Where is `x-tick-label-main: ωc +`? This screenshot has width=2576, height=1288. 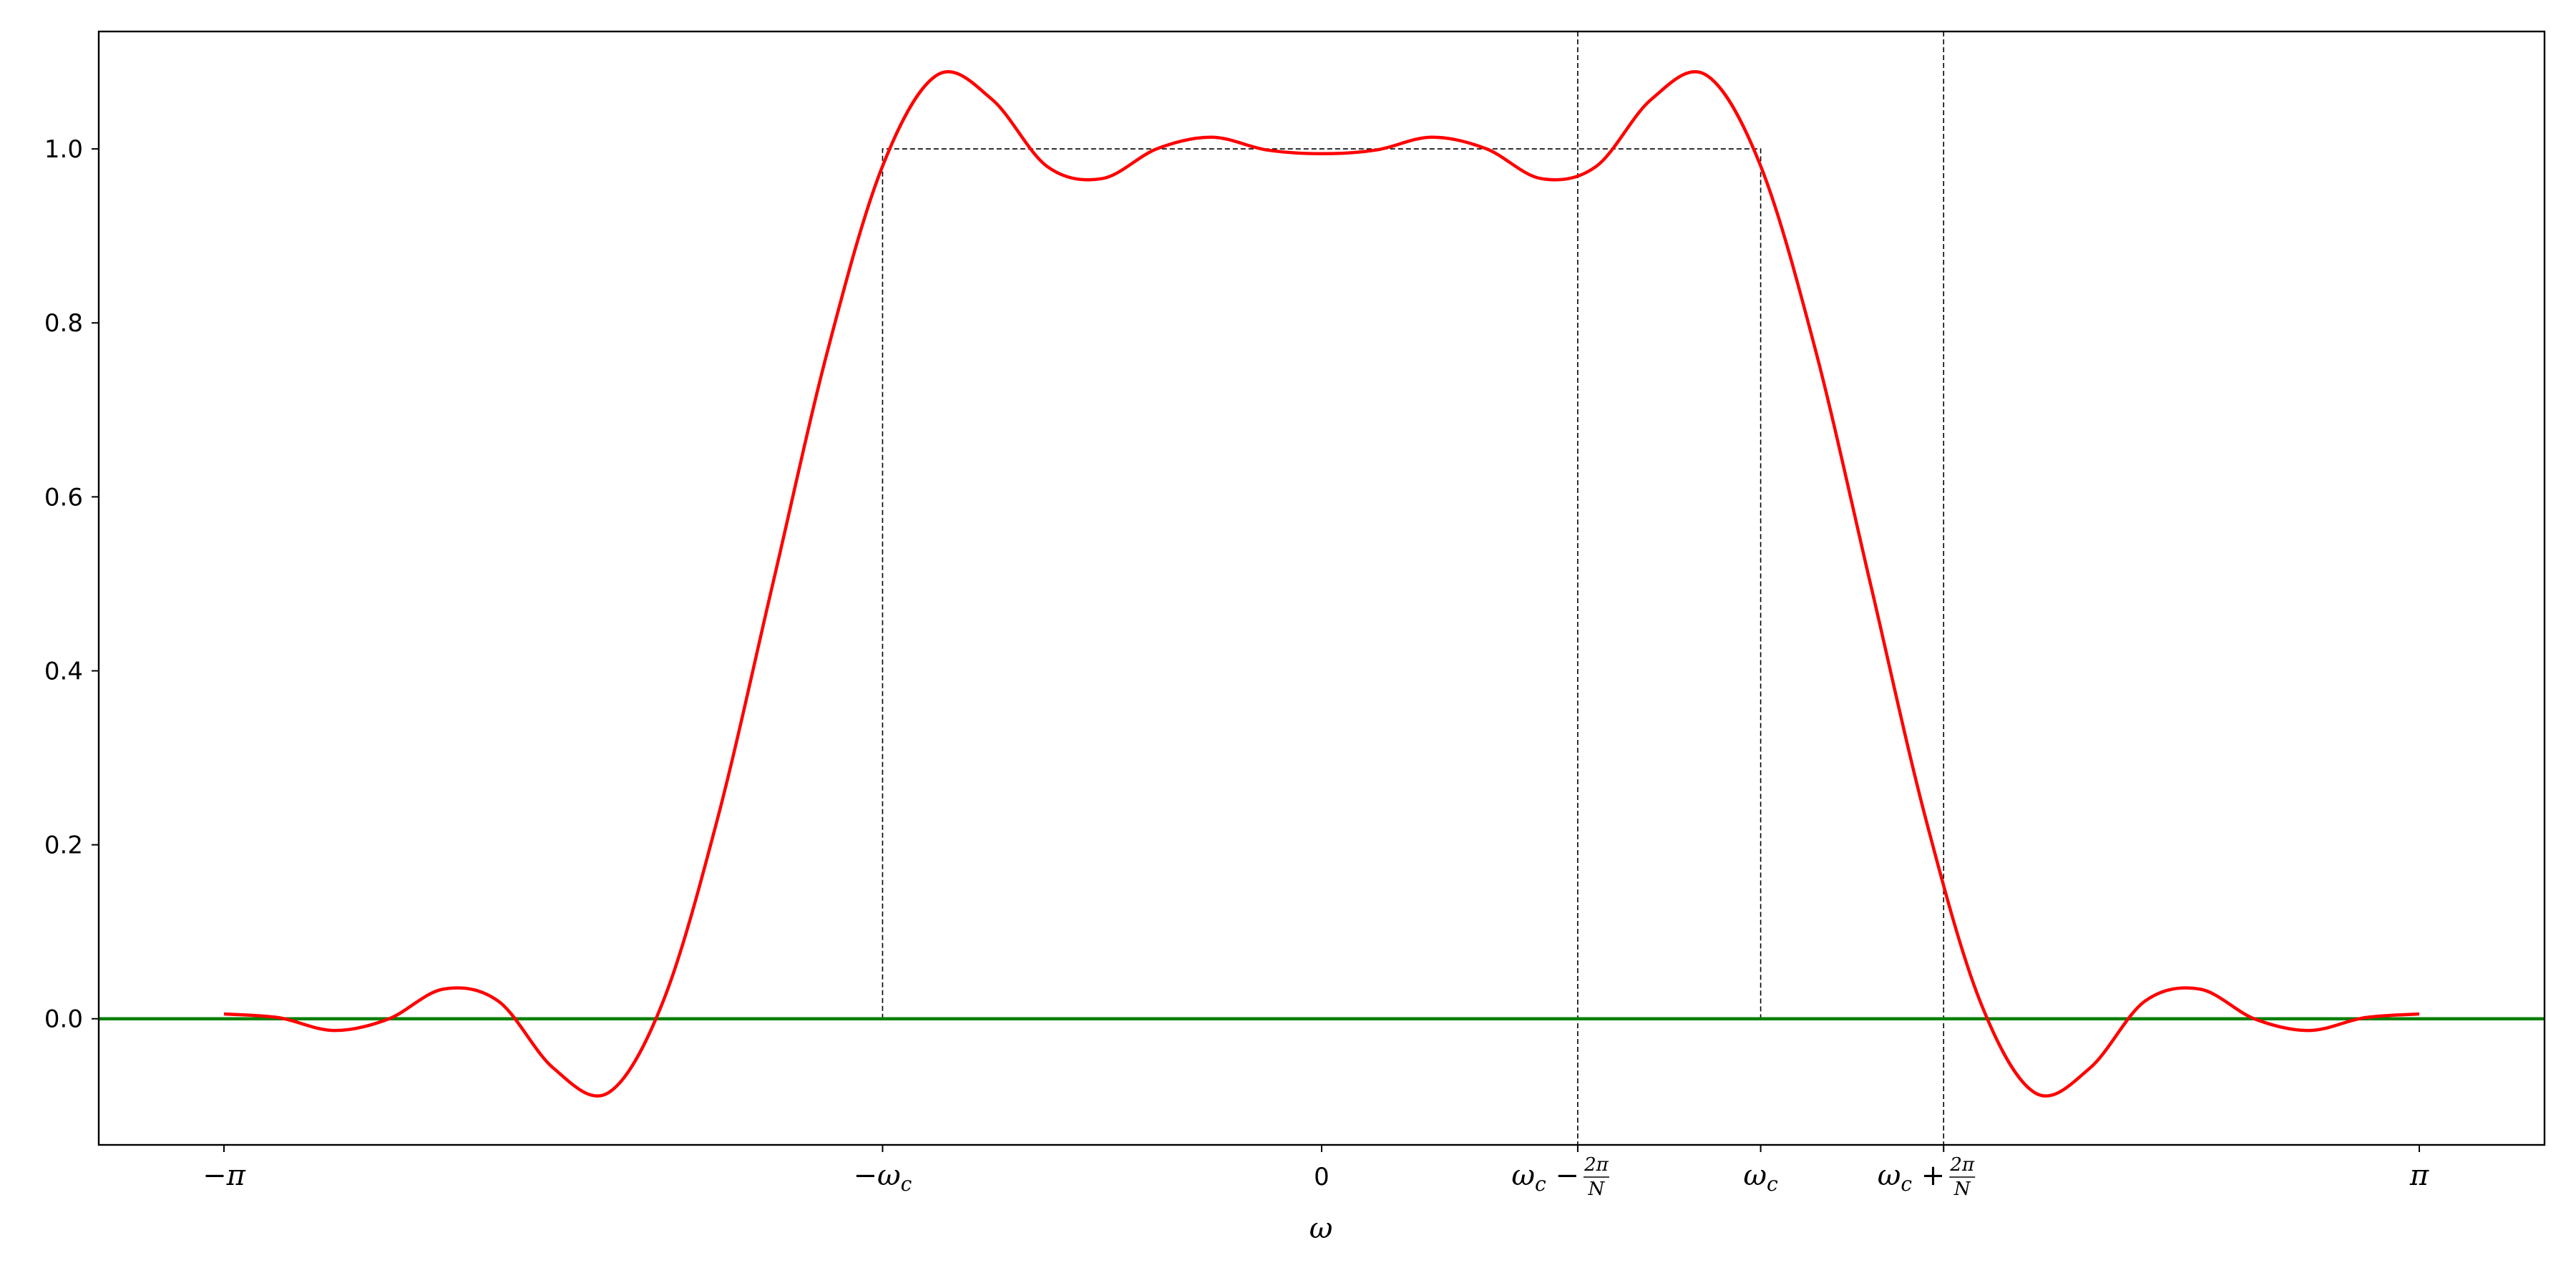
x-tick-label-main: ωc + is located at coordinates (1912, 1177).